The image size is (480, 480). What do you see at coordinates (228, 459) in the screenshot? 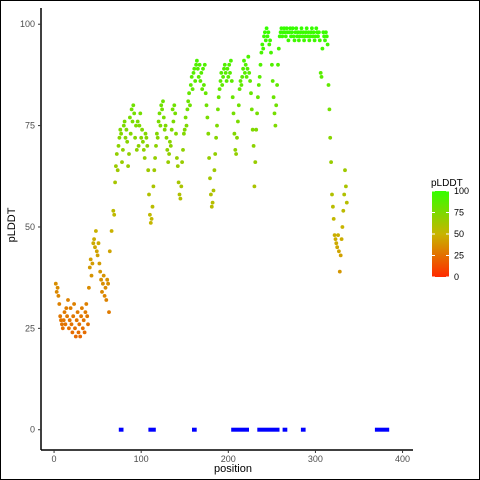
I see `x-tick-label: 200` at bounding box center [228, 459].